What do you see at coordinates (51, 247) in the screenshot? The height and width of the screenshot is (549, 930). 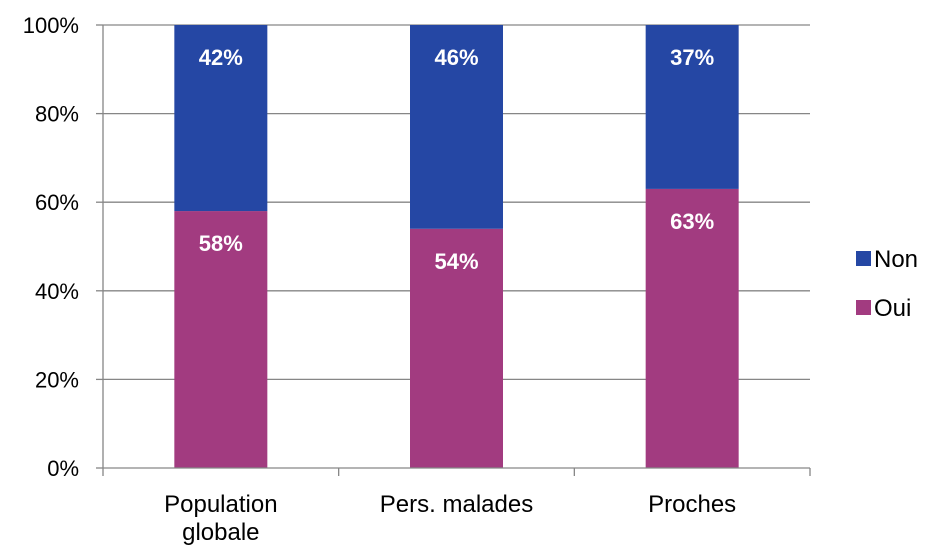 I see `y-tick-labels: 0% 20% 40% 60% 80% 100%` at bounding box center [51, 247].